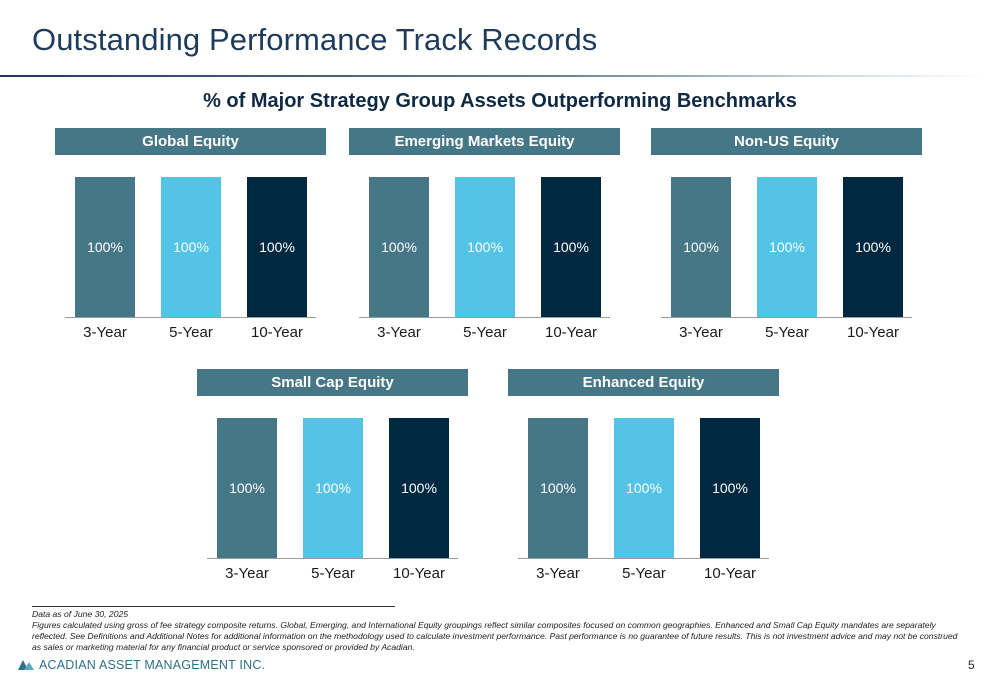 Image resolution: width=1000 pixels, height=685 pixels. I want to click on title-divider, so click(492, 76).